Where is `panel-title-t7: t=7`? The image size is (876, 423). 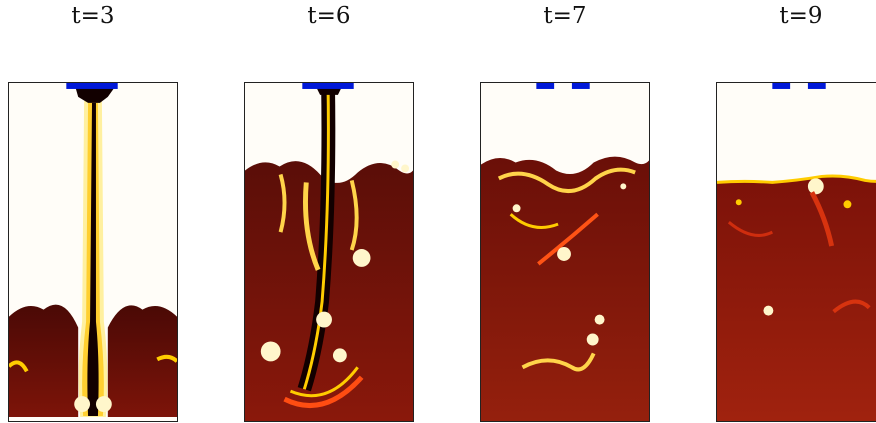 panel-title-t7: t=7 is located at coordinates (565, 16).